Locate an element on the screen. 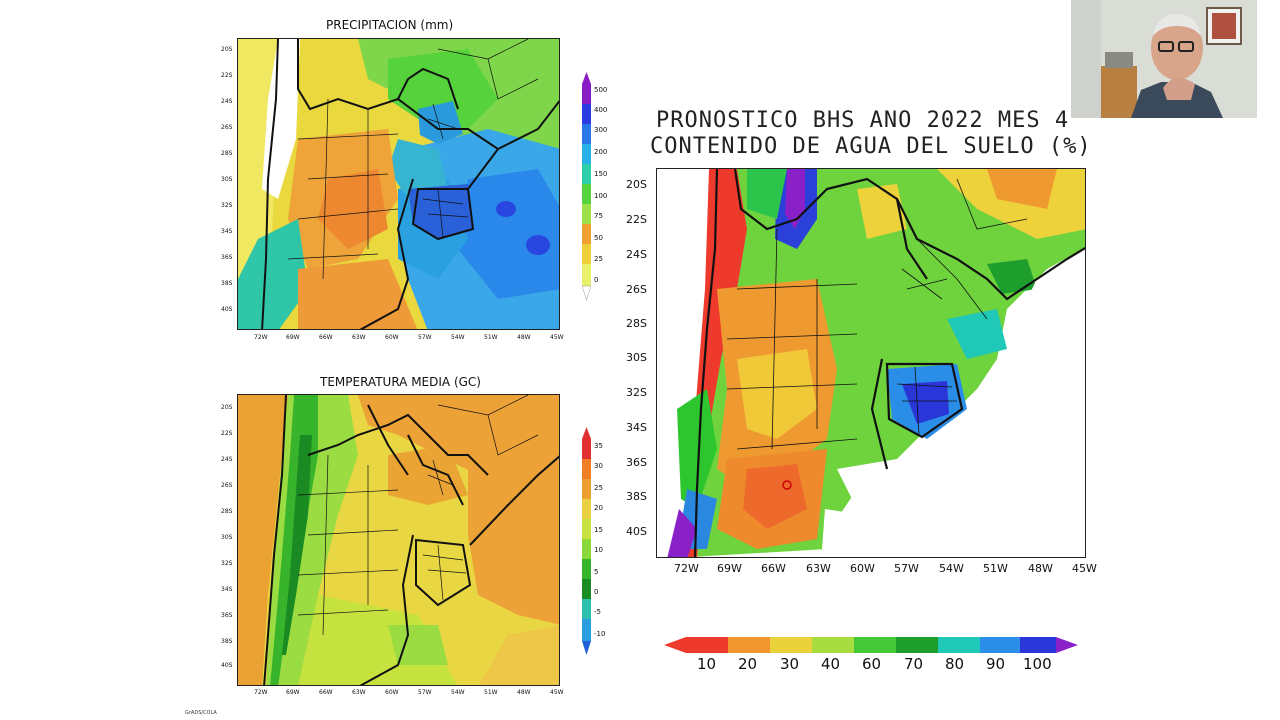 This screenshot has height=720, width=1280. soil-lat-tick: 26S is located at coordinates (636, 289).